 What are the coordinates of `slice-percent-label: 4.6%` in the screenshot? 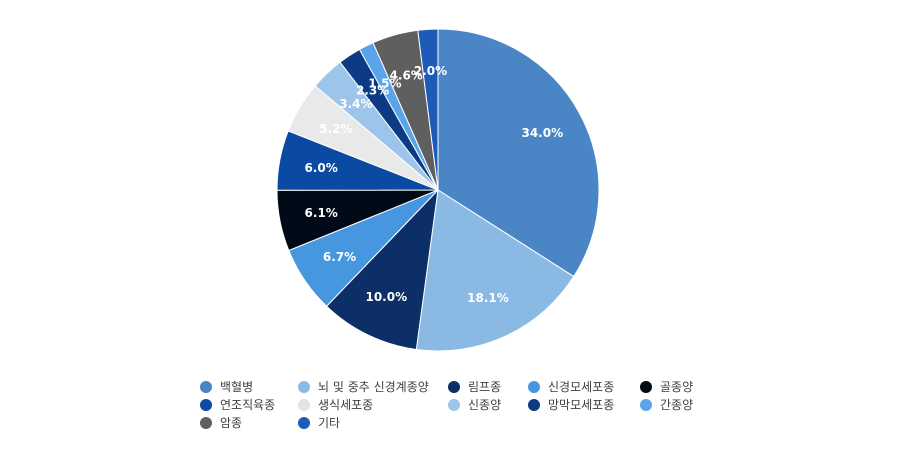 It's located at (406, 75).